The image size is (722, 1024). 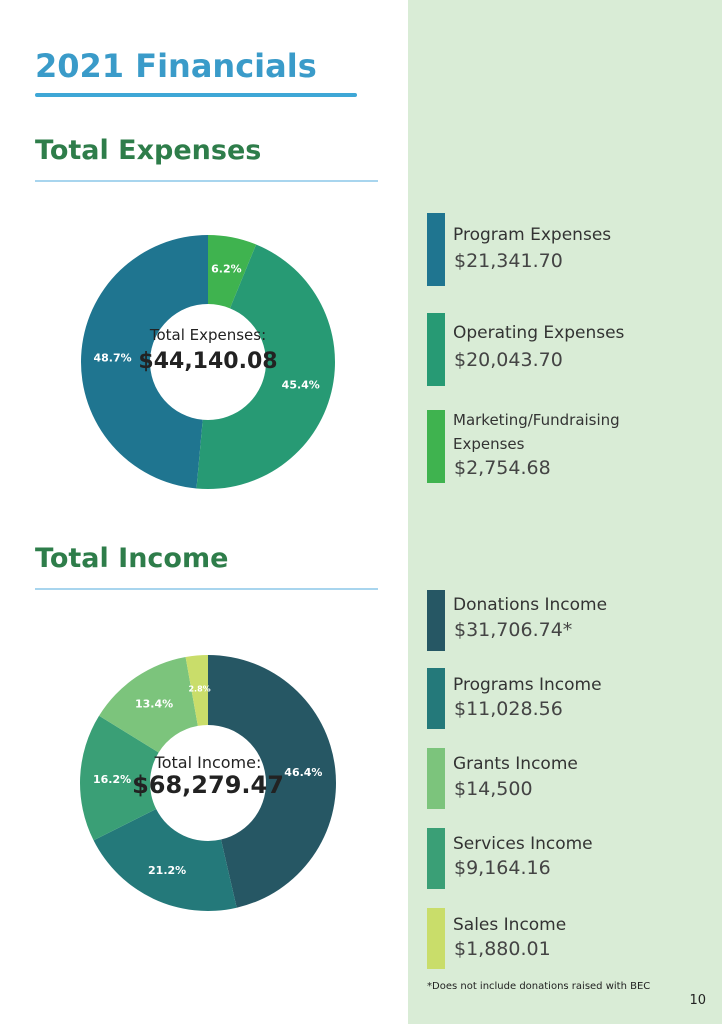 I want to click on center-label: Total Income:, so click(x=208, y=762).